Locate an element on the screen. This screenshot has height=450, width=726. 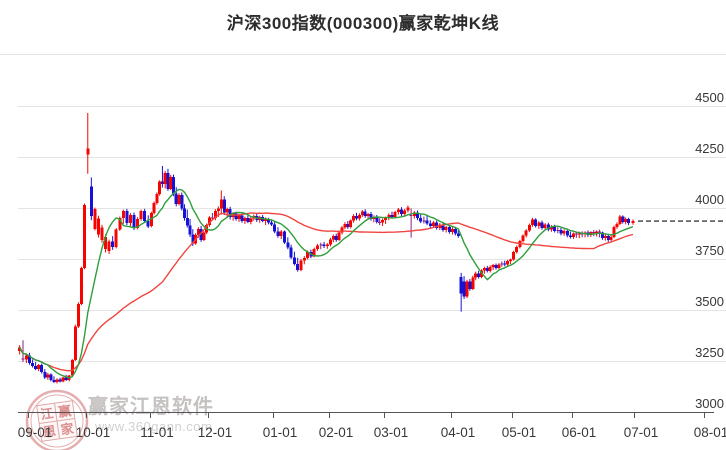
watermark-url-text: www.360gann.com is located at coordinates (154, 426).